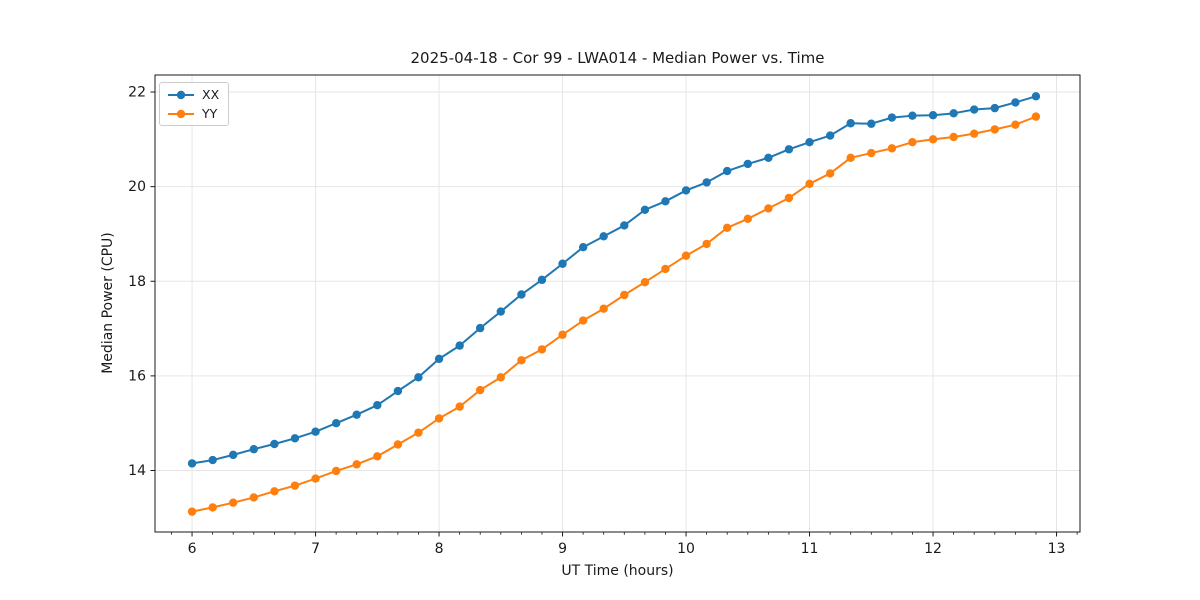  I want to click on legend-label-yy: YY, so click(210, 113).